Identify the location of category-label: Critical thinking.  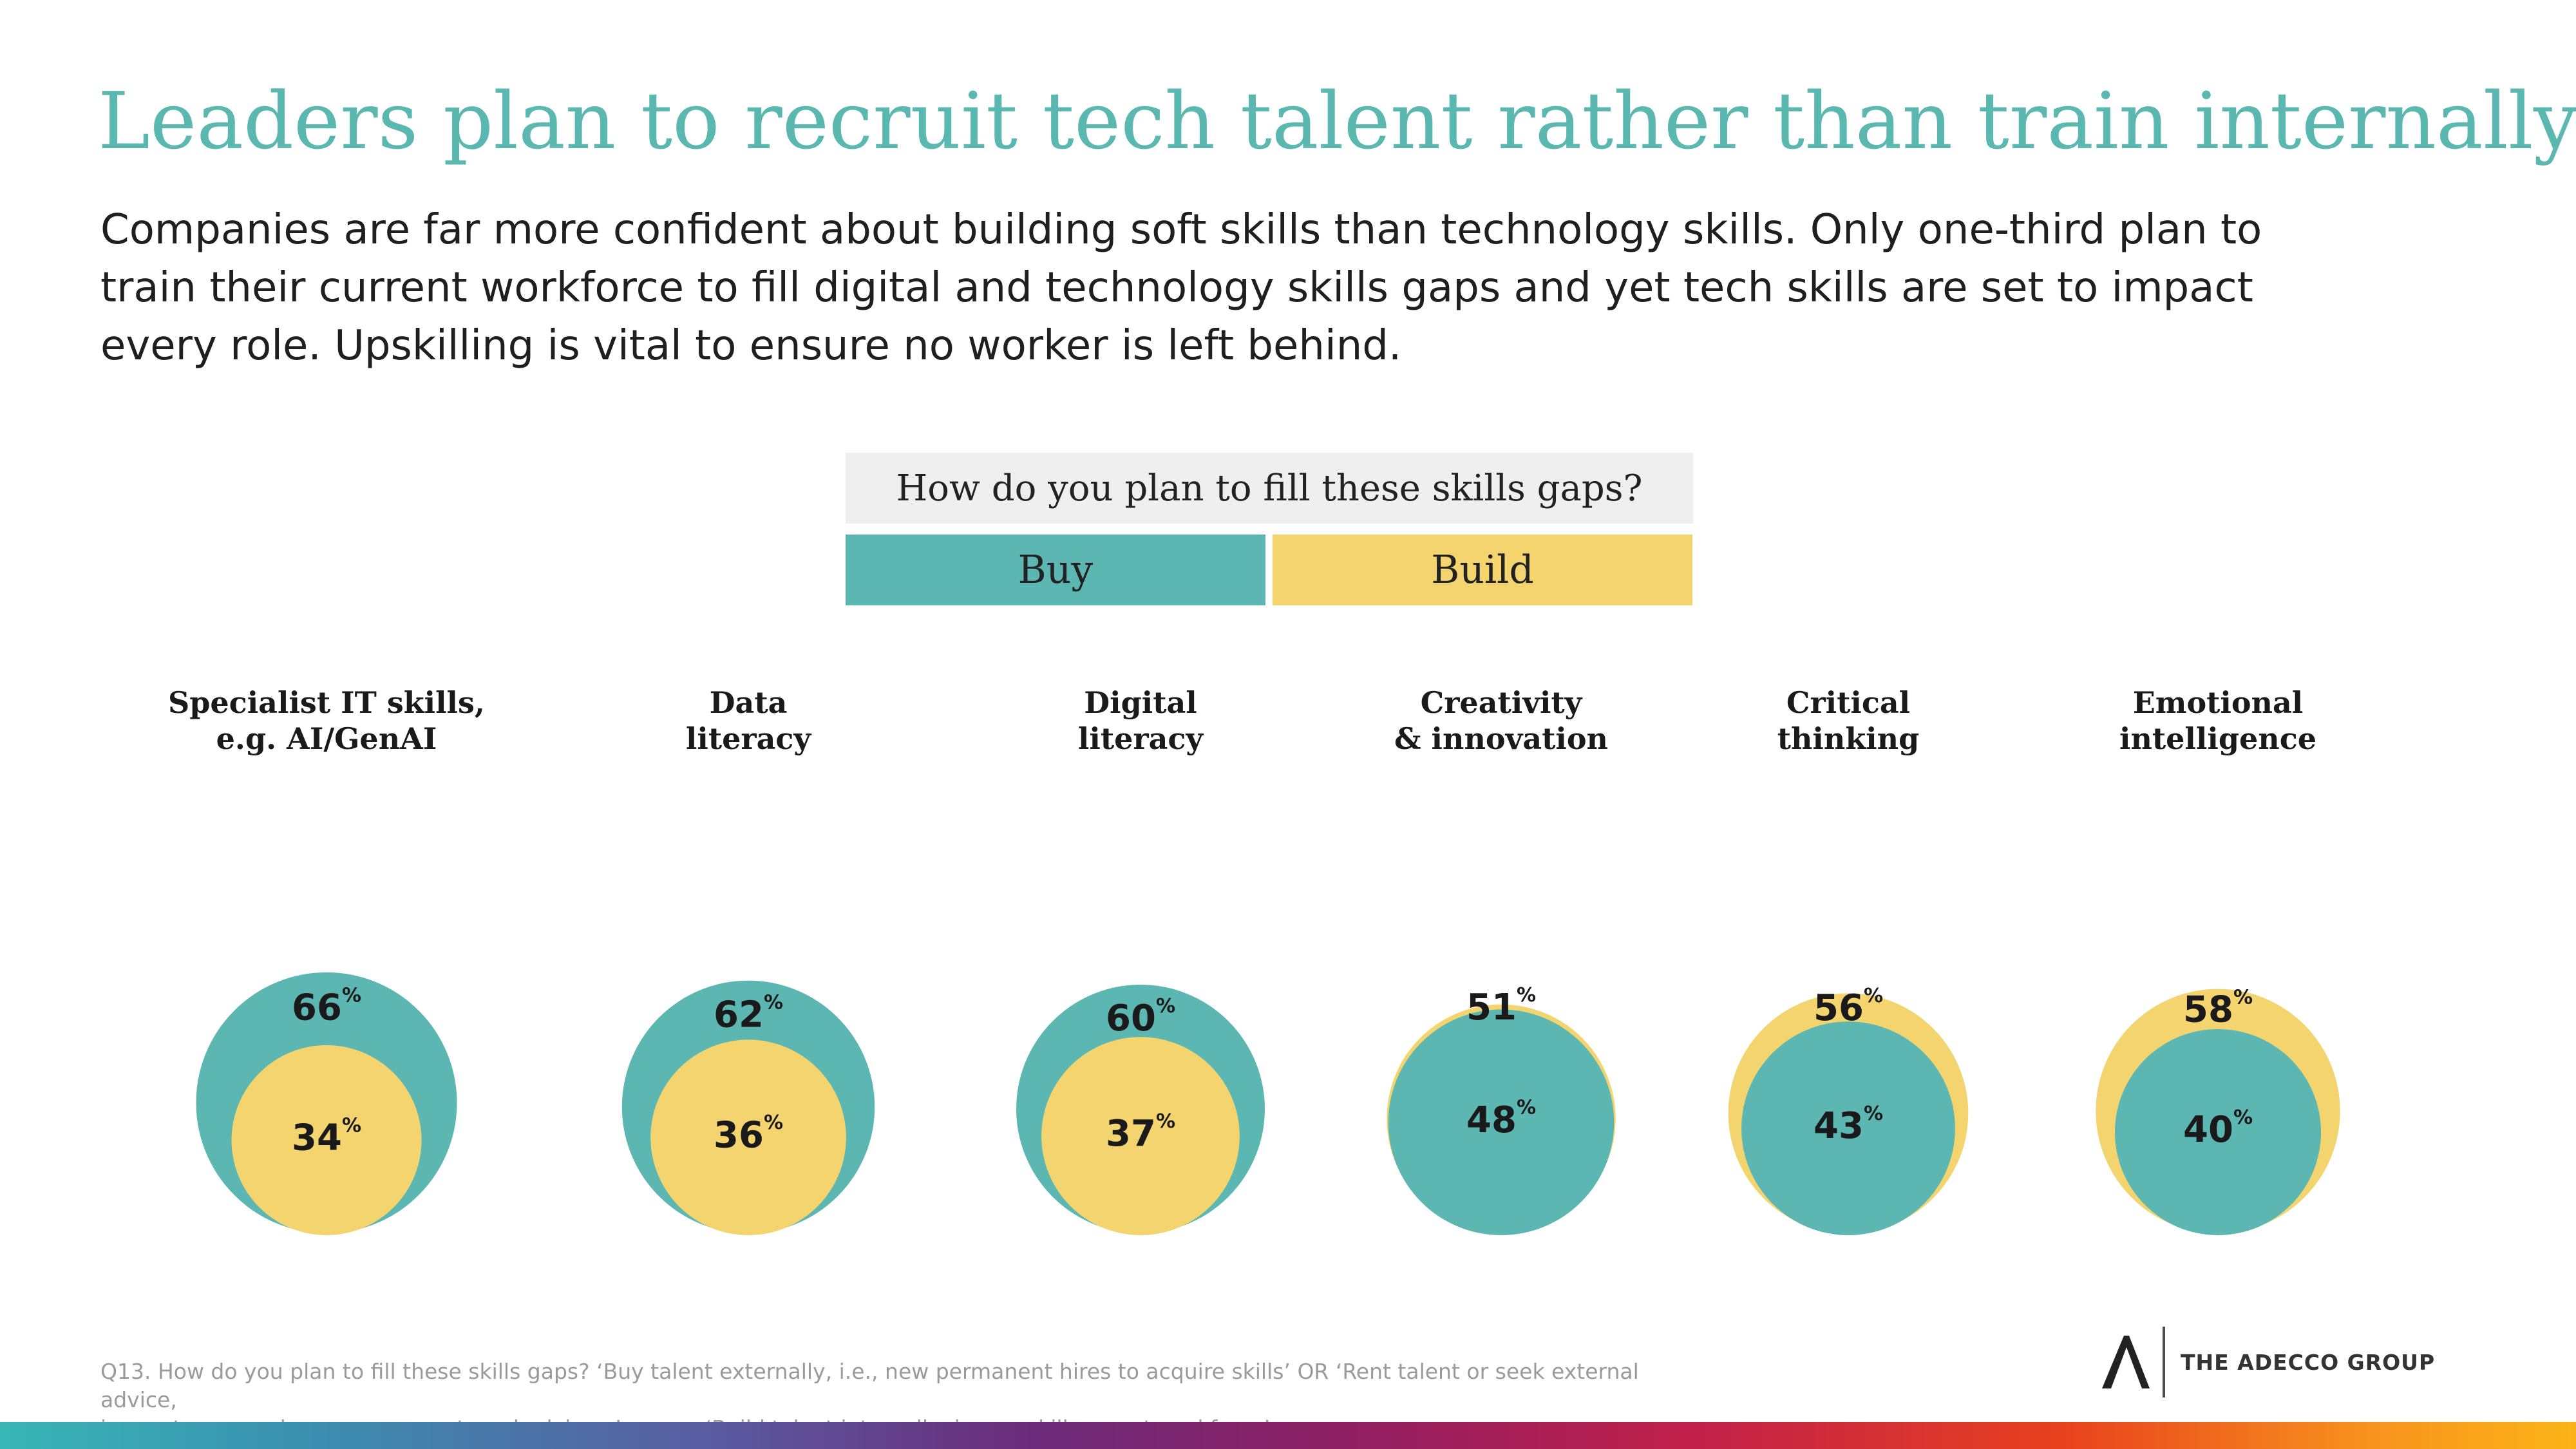
(1849, 720).